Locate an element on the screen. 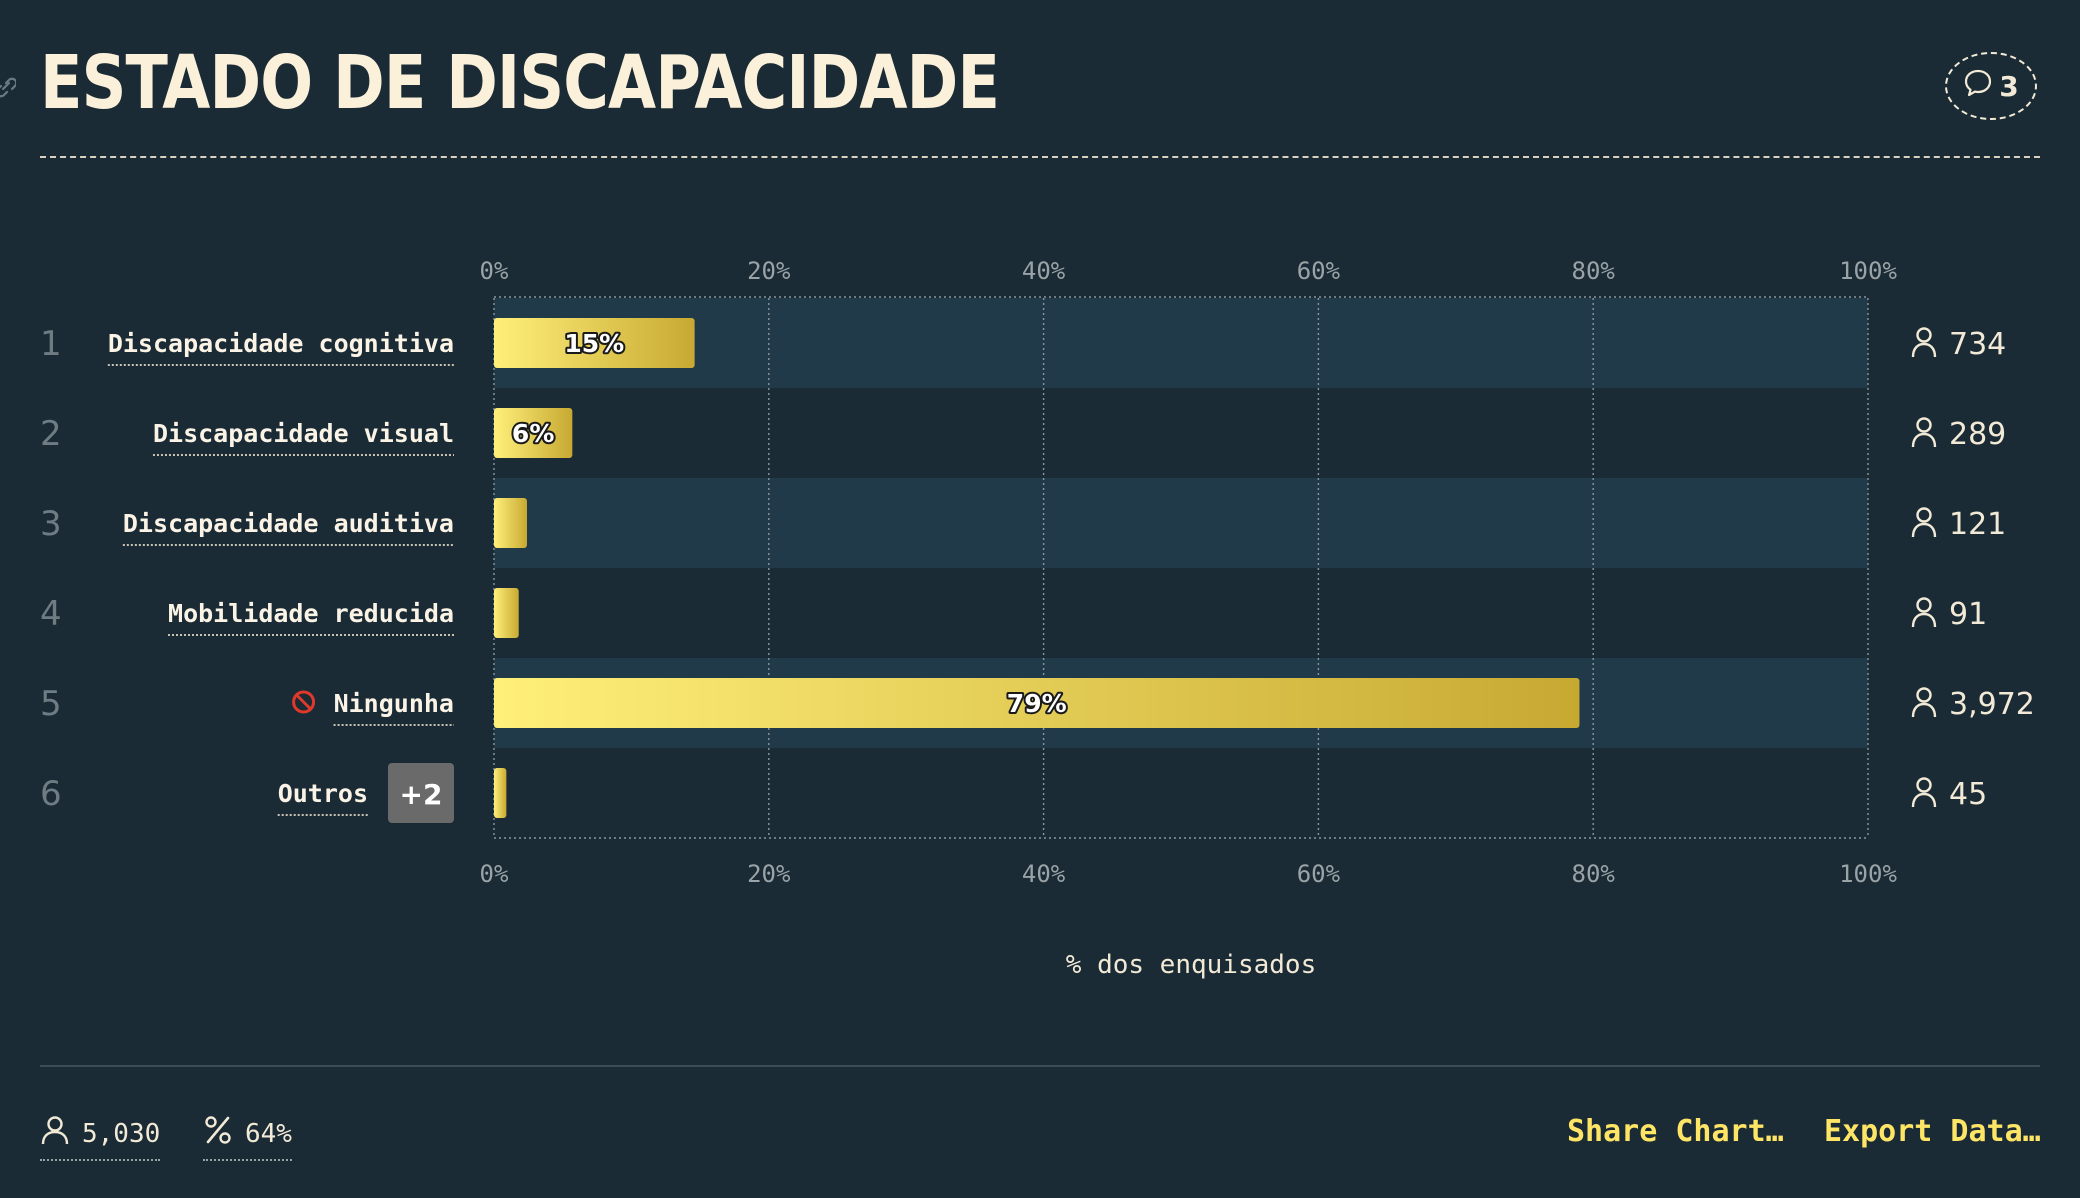 The height and width of the screenshot is (1198, 2080). row-label: Ningunha is located at coordinates (394, 703).